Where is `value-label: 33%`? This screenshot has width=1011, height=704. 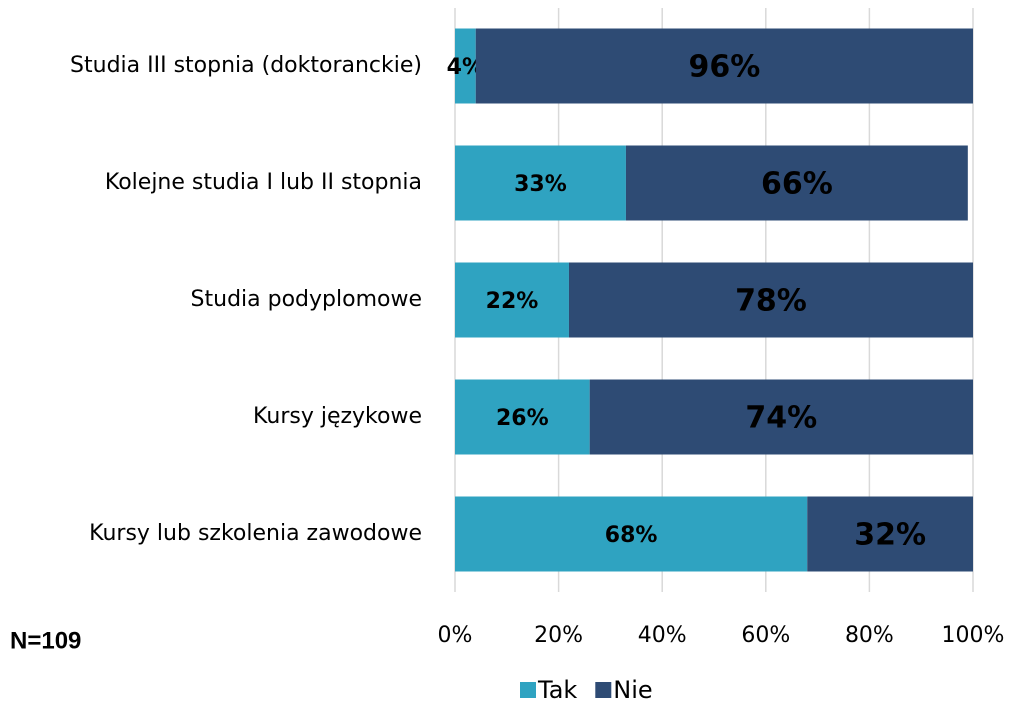 value-label: 33% is located at coordinates (540, 184).